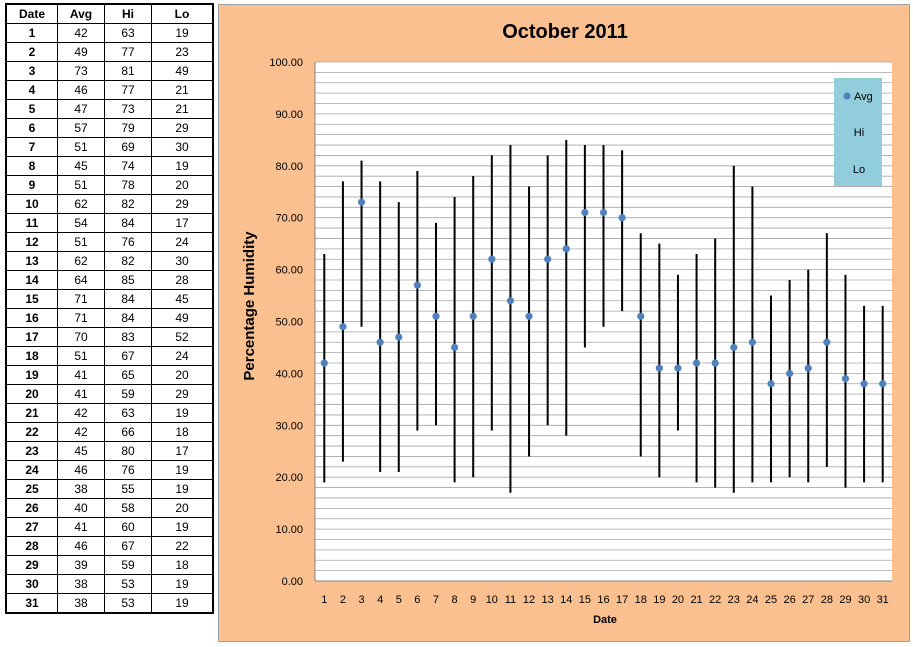  Describe the element at coordinates (752, 600) in the screenshot. I see `x-tick-label: 24` at that location.